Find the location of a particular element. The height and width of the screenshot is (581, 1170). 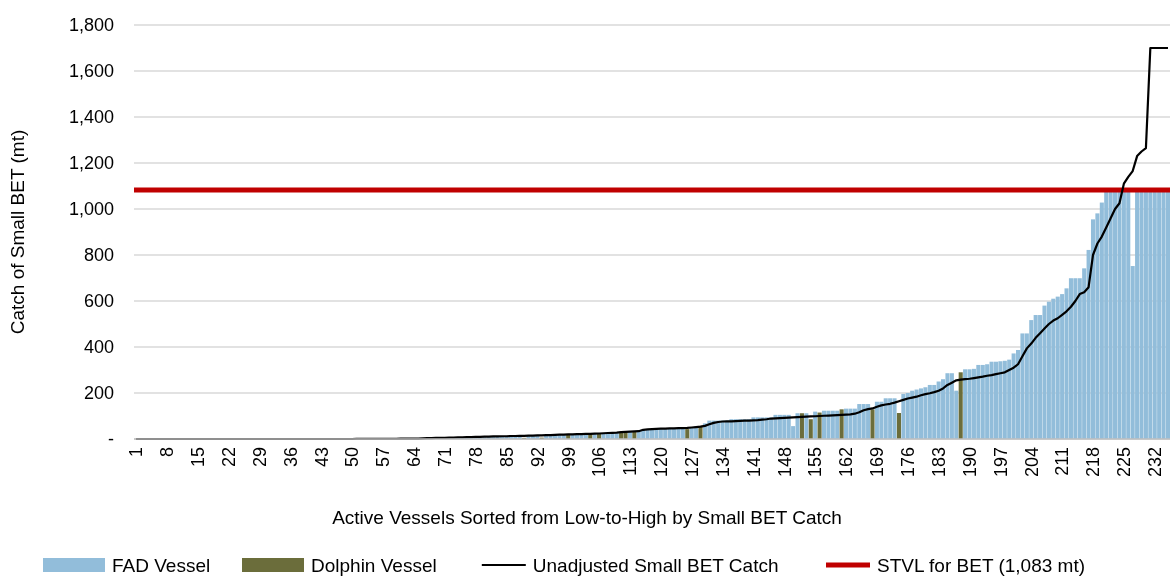

x-tick-label: 155 is located at coordinates (815, 462).